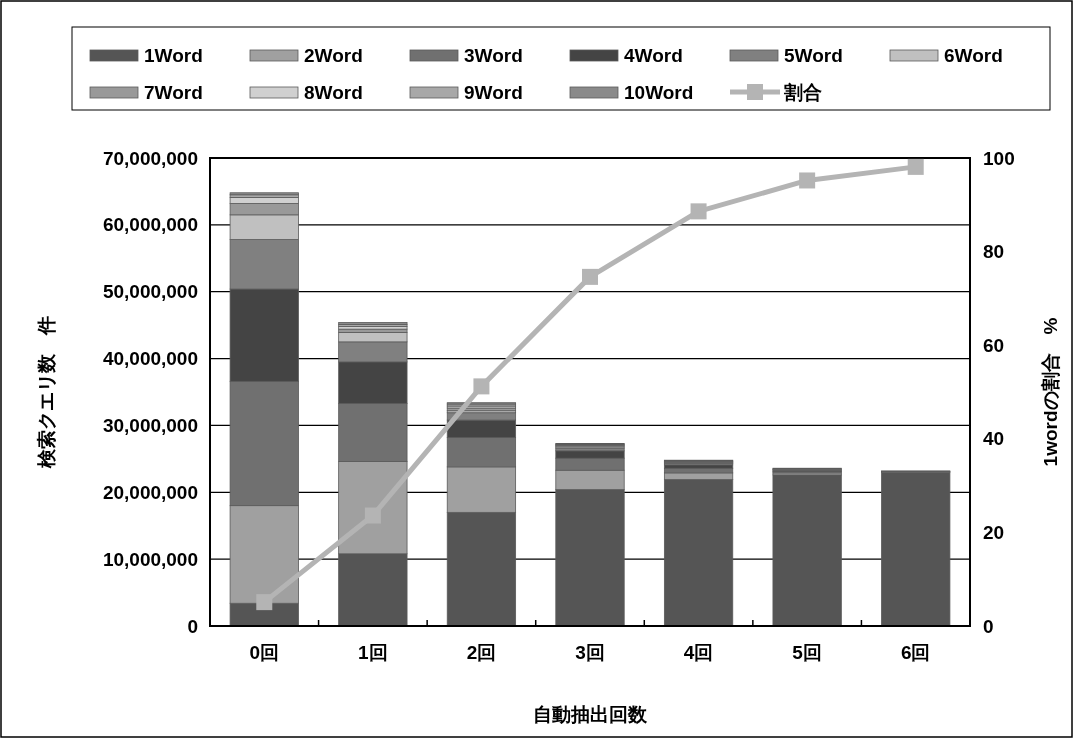 This screenshot has height=738, width=1073. What do you see at coordinates (373, 652) in the screenshot?
I see `x-tick-label: 1回` at bounding box center [373, 652].